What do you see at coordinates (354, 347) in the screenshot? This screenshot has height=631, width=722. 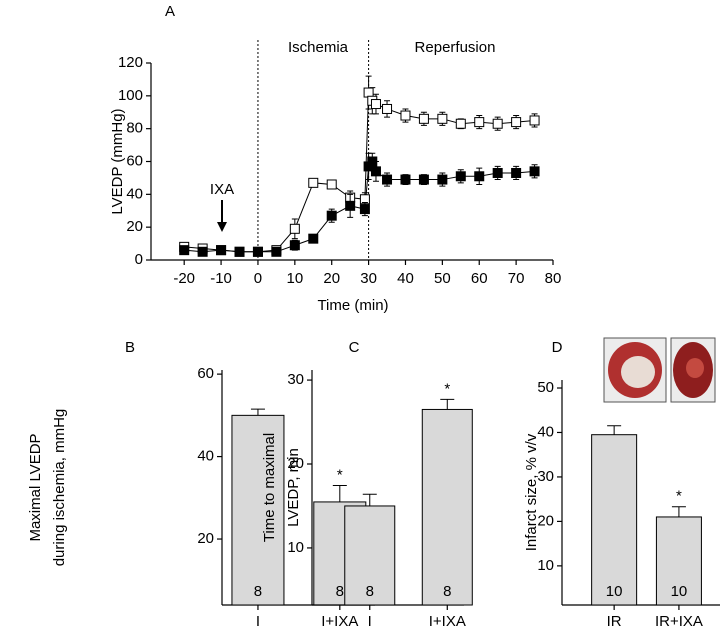 I see `panel-label: C` at bounding box center [354, 347].